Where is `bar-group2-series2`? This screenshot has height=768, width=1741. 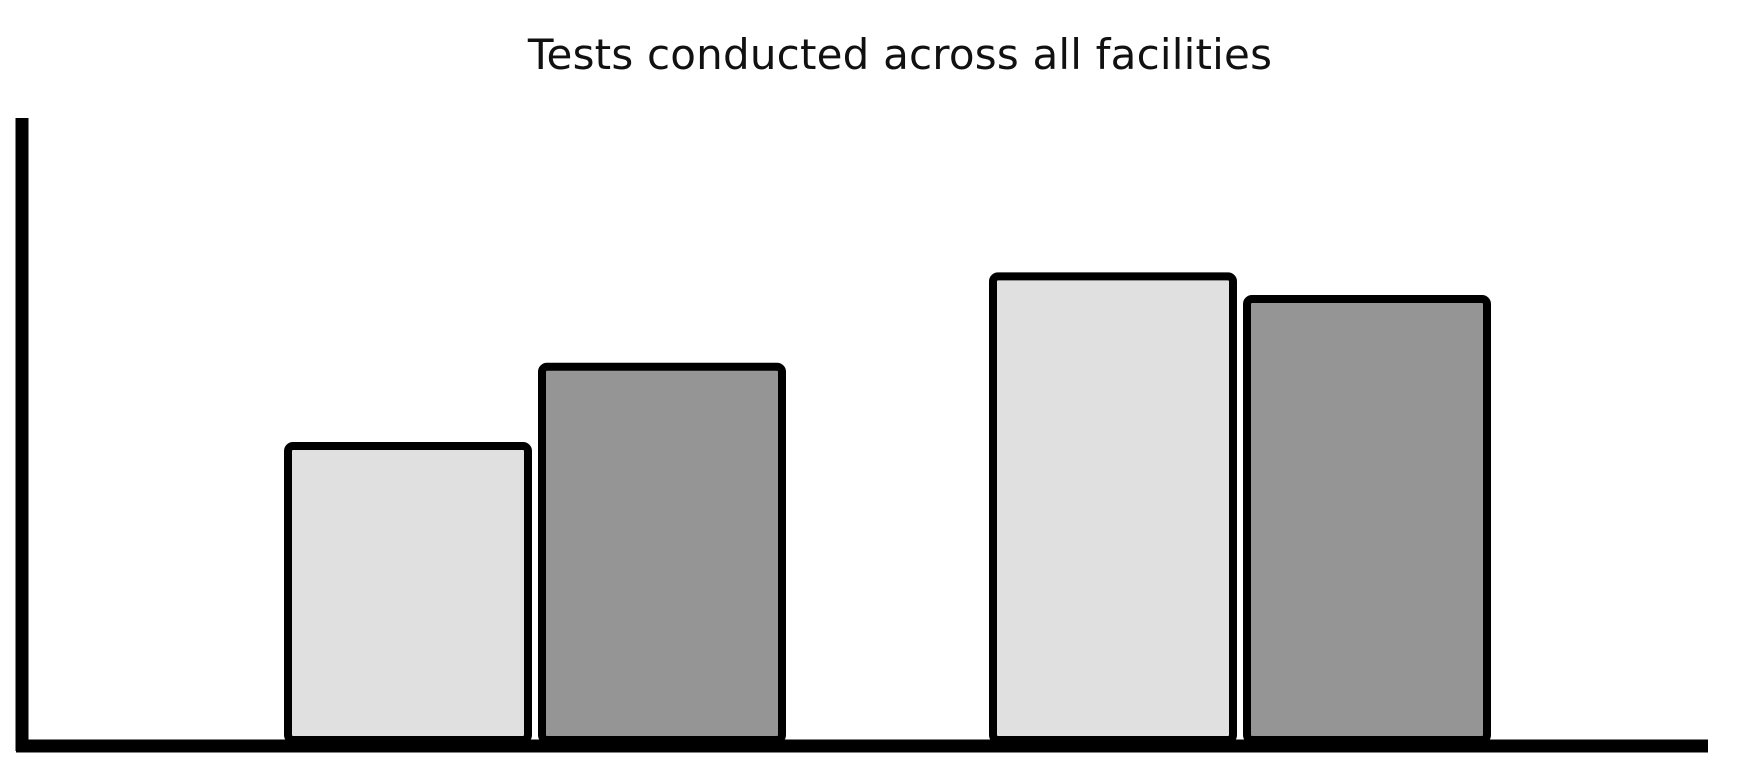
bar-group2-series2 is located at coordinates (1367, 519).